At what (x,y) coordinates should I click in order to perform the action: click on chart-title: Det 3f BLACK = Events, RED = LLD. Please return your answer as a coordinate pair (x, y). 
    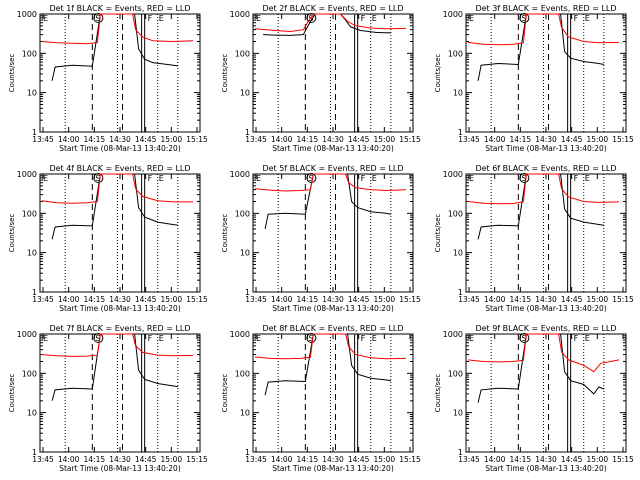
    Looking at the image, I should click on (545, 8).